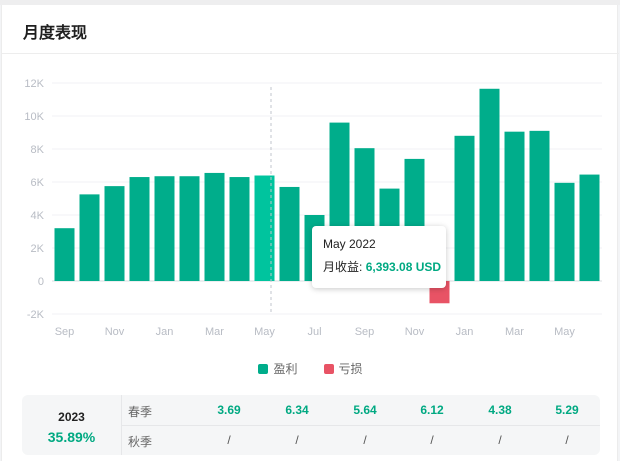  Describe the element at coordinates (500, 410) in the screenshot. I see `summary-cell: 4.38` at that location.